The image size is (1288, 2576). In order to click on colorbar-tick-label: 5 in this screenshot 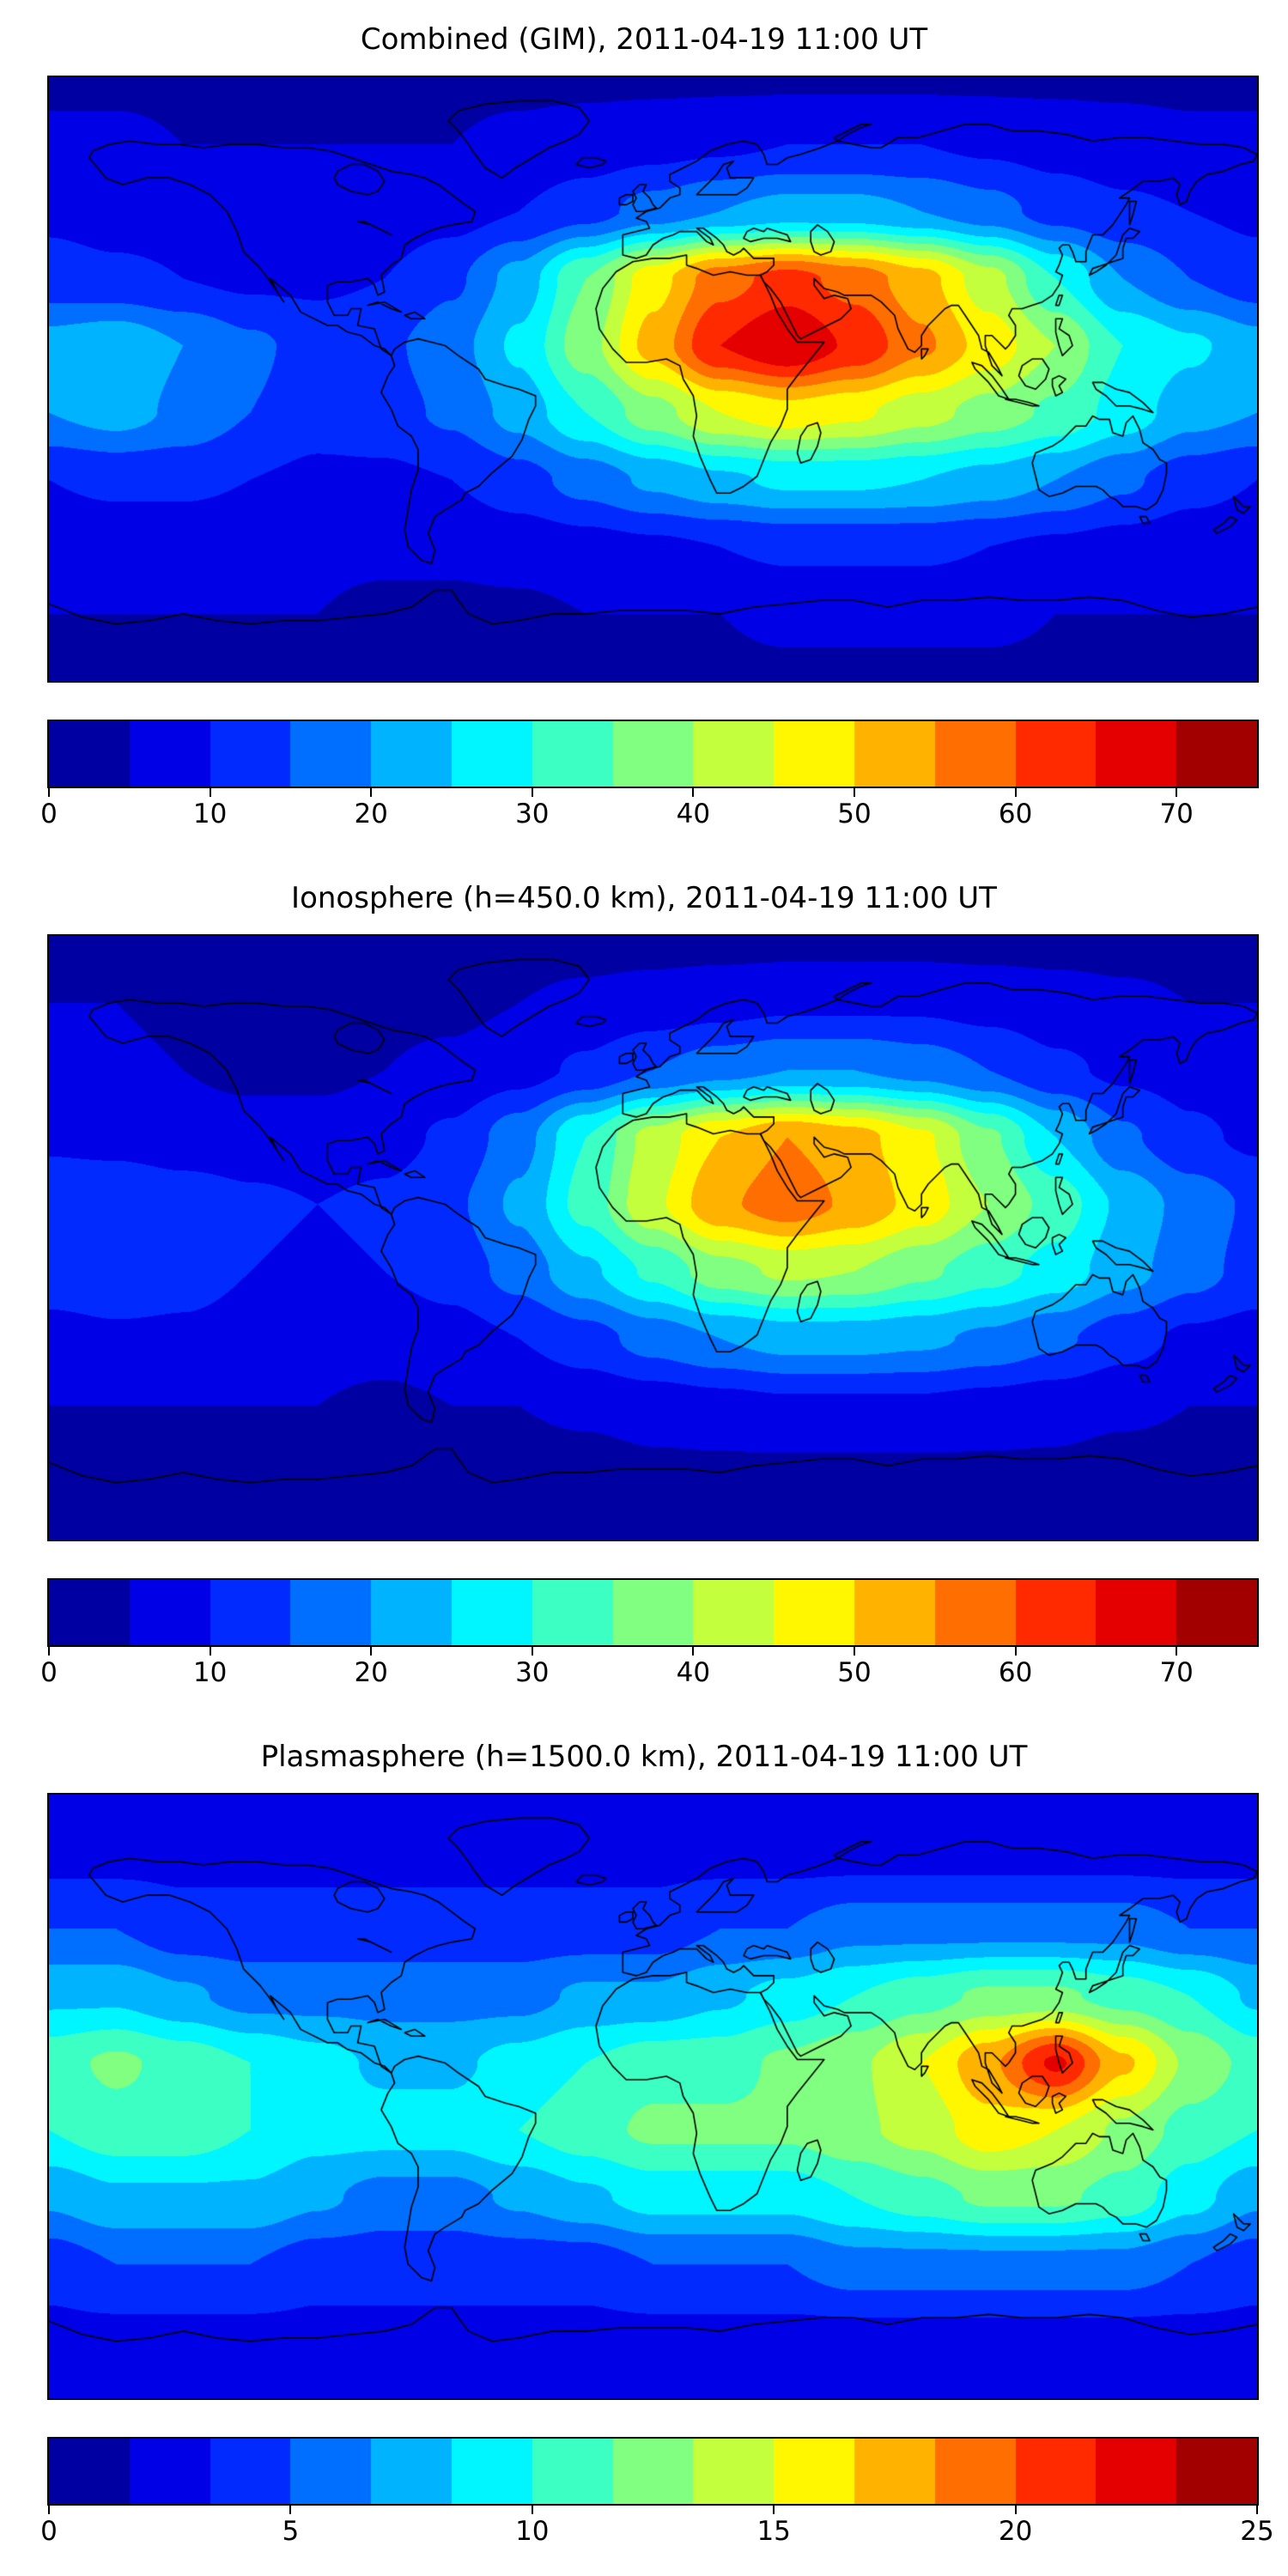, I will do `click(291, 2531)`.